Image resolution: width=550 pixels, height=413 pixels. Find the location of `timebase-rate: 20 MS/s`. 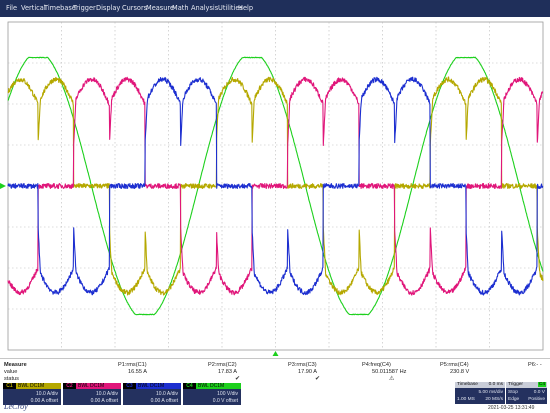

timebase-rate: 20 MS/s is located at coordinates (494, 399).